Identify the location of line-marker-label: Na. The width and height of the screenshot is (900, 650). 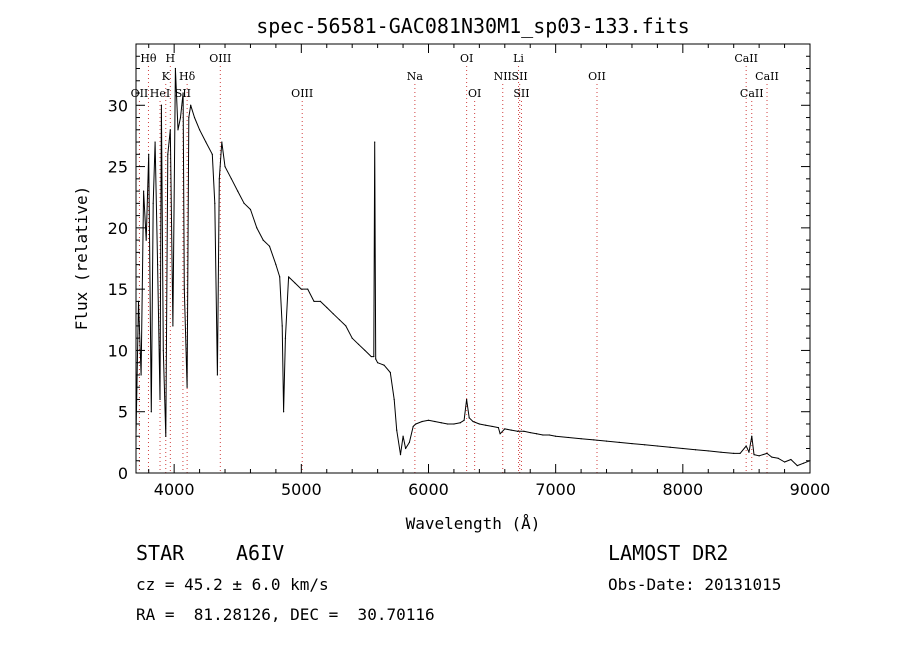
(415, 76).